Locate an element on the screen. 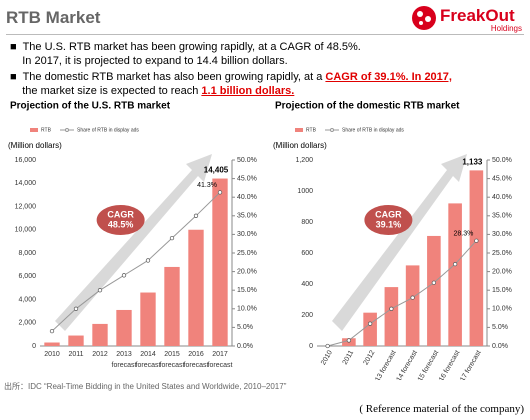 Image resolution: width=530 pixels, height=420 pixels. divider is located at coordinates (265, 34).